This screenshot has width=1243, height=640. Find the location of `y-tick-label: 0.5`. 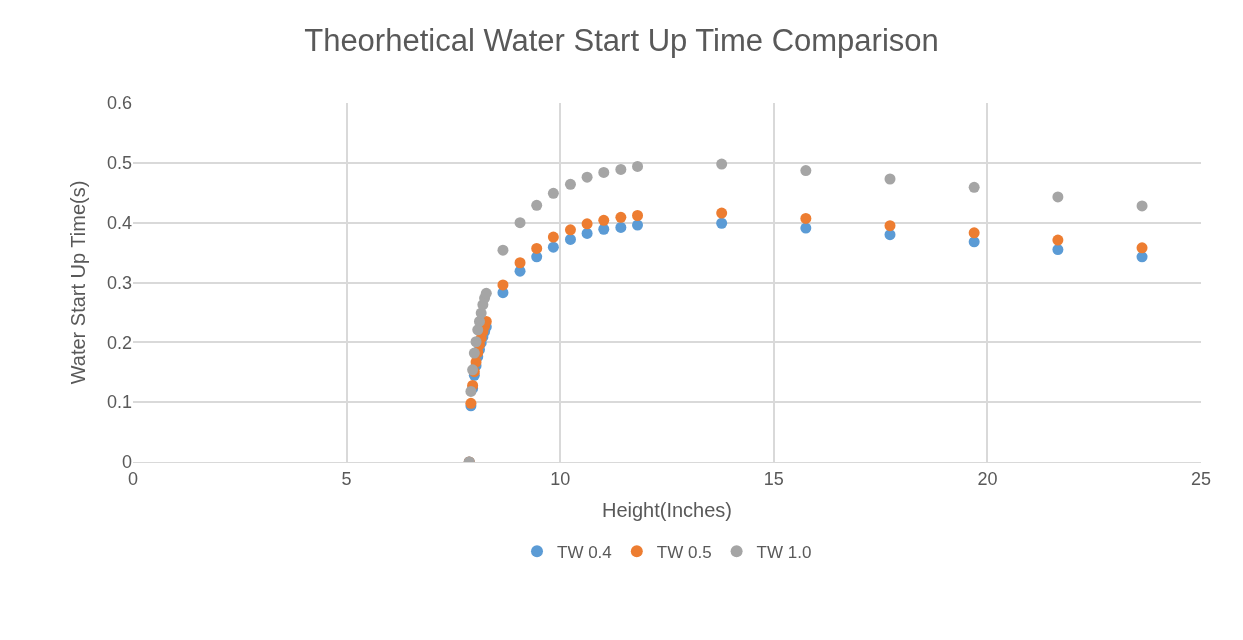

y-tick-label: 0.5 is located at coordinates (119, 163).